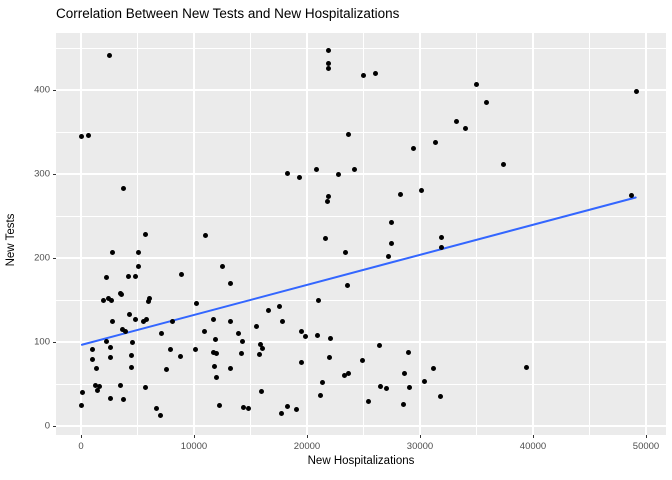  Describe the element at coordinates (42, 342) in the screenshot. I see `y-tick-label: 100` at that location.